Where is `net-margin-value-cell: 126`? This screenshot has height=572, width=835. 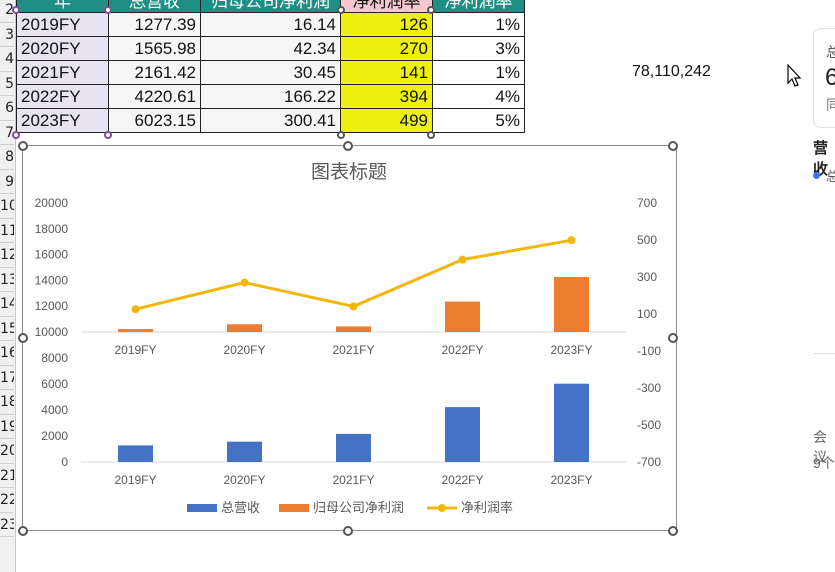 net-margin-value-cell: 126 is located at coordinates (386, 24).